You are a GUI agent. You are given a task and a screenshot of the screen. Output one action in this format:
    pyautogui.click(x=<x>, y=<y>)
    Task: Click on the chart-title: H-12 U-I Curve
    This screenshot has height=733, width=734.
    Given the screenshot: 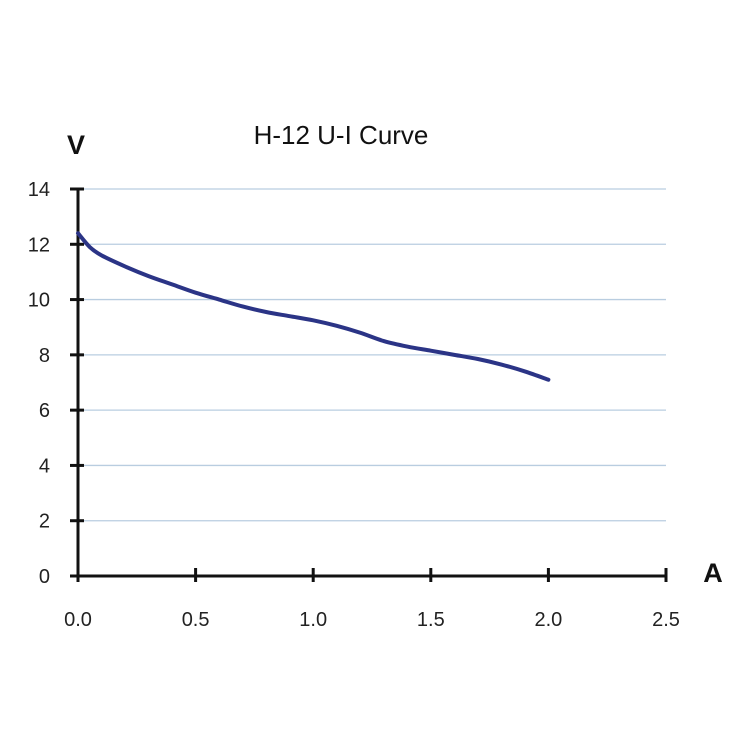 What is the action you would take?
    pyautogui.click(x=341, y=135)
    